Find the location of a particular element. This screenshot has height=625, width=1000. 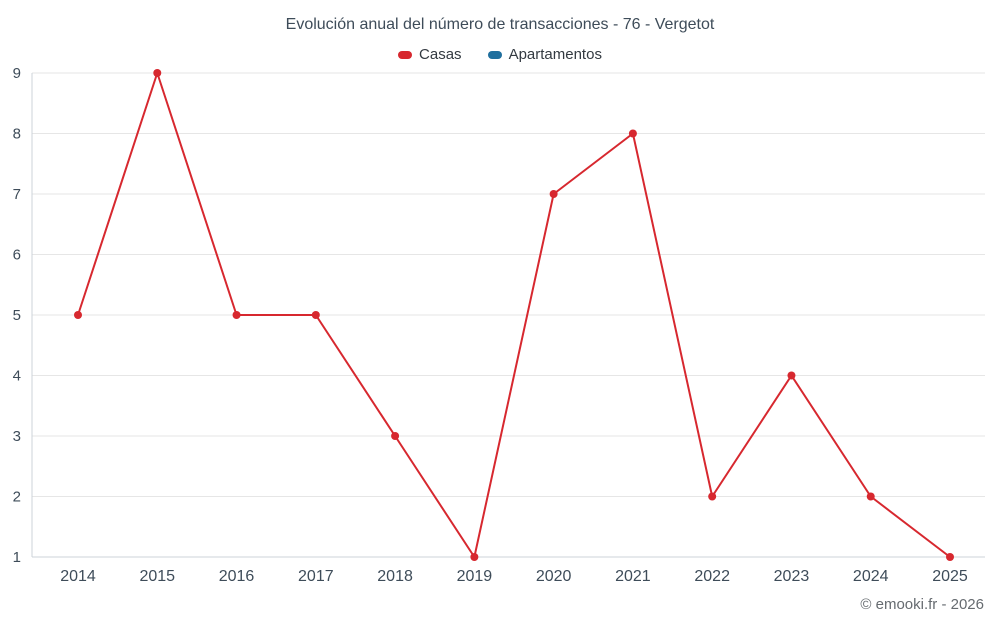

svg-text: 3 is located at coordinates (17, 436).